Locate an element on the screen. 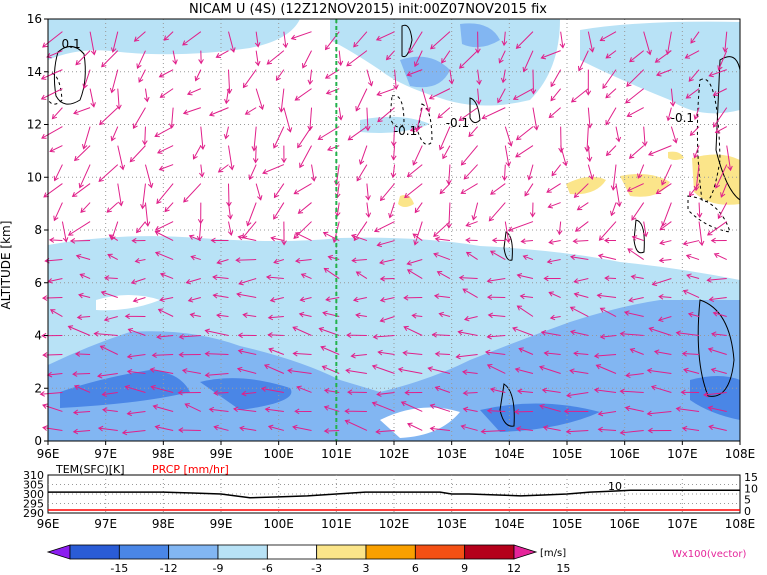 This screenshot has width=767, height=575. y-tick-label: 12 is located at coordinates (34, 125).